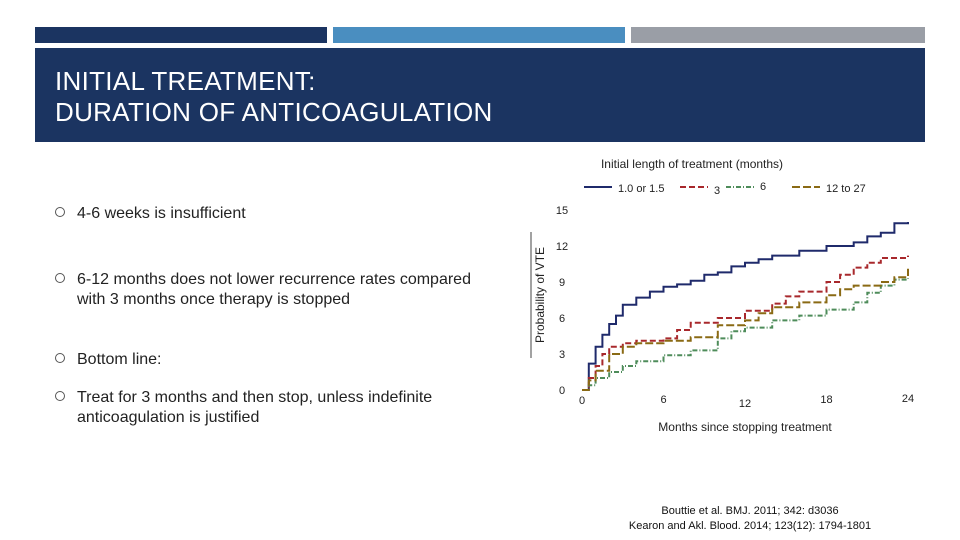 The height and width of the screenshot is (540, 960). What do you see at coordinates (826, 400) in the screenshot?
I see `x-tick-label: 18` at bounding box center [826, 400].